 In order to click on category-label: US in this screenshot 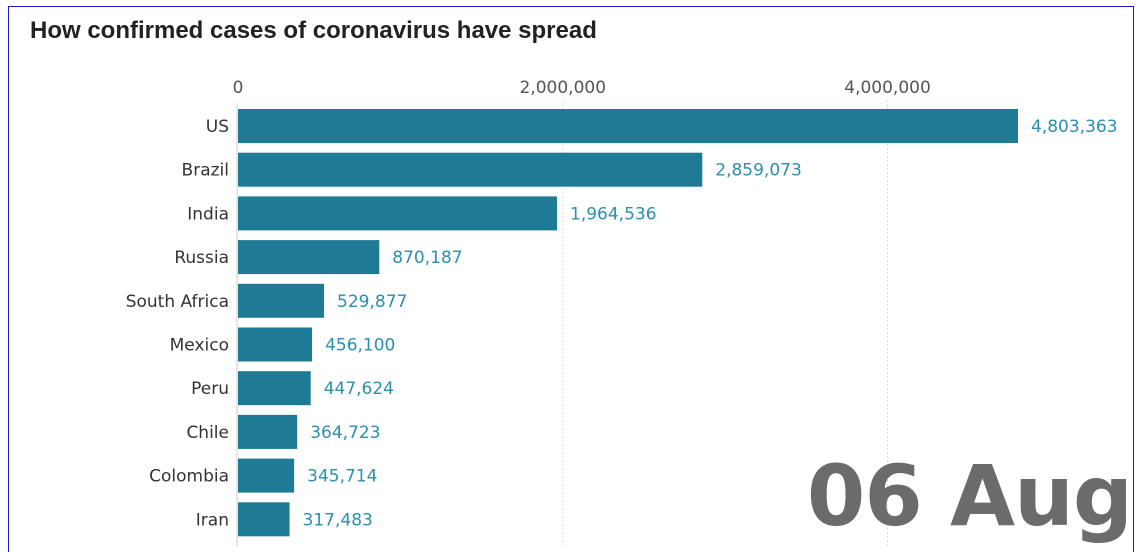, I will do `click(217, 127)`.